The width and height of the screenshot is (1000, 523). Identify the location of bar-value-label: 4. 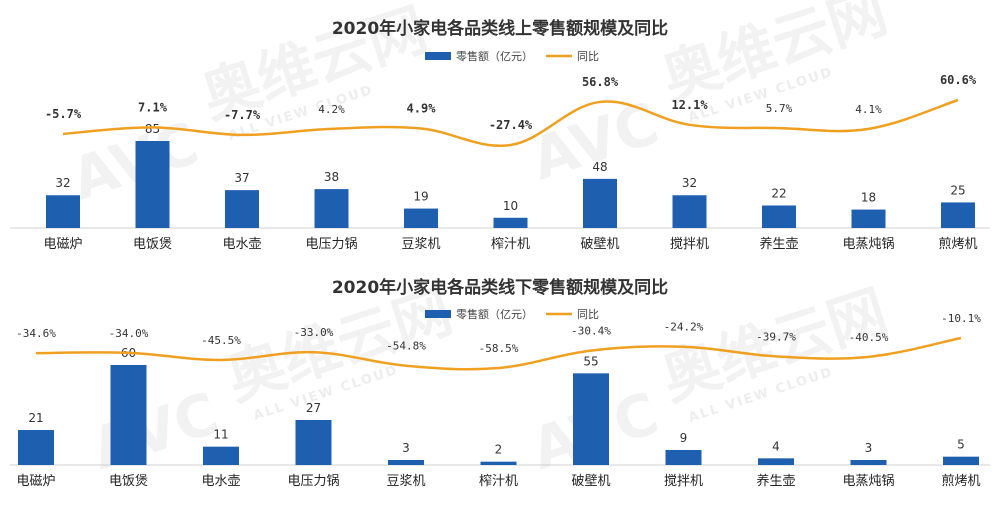
(776, 446).